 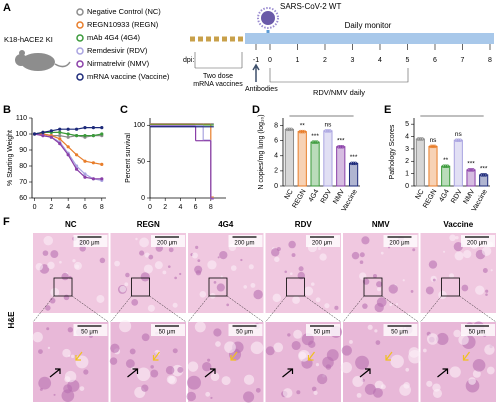 I want to click on lesion-arrow-yellow, so click(x=156, y=356).